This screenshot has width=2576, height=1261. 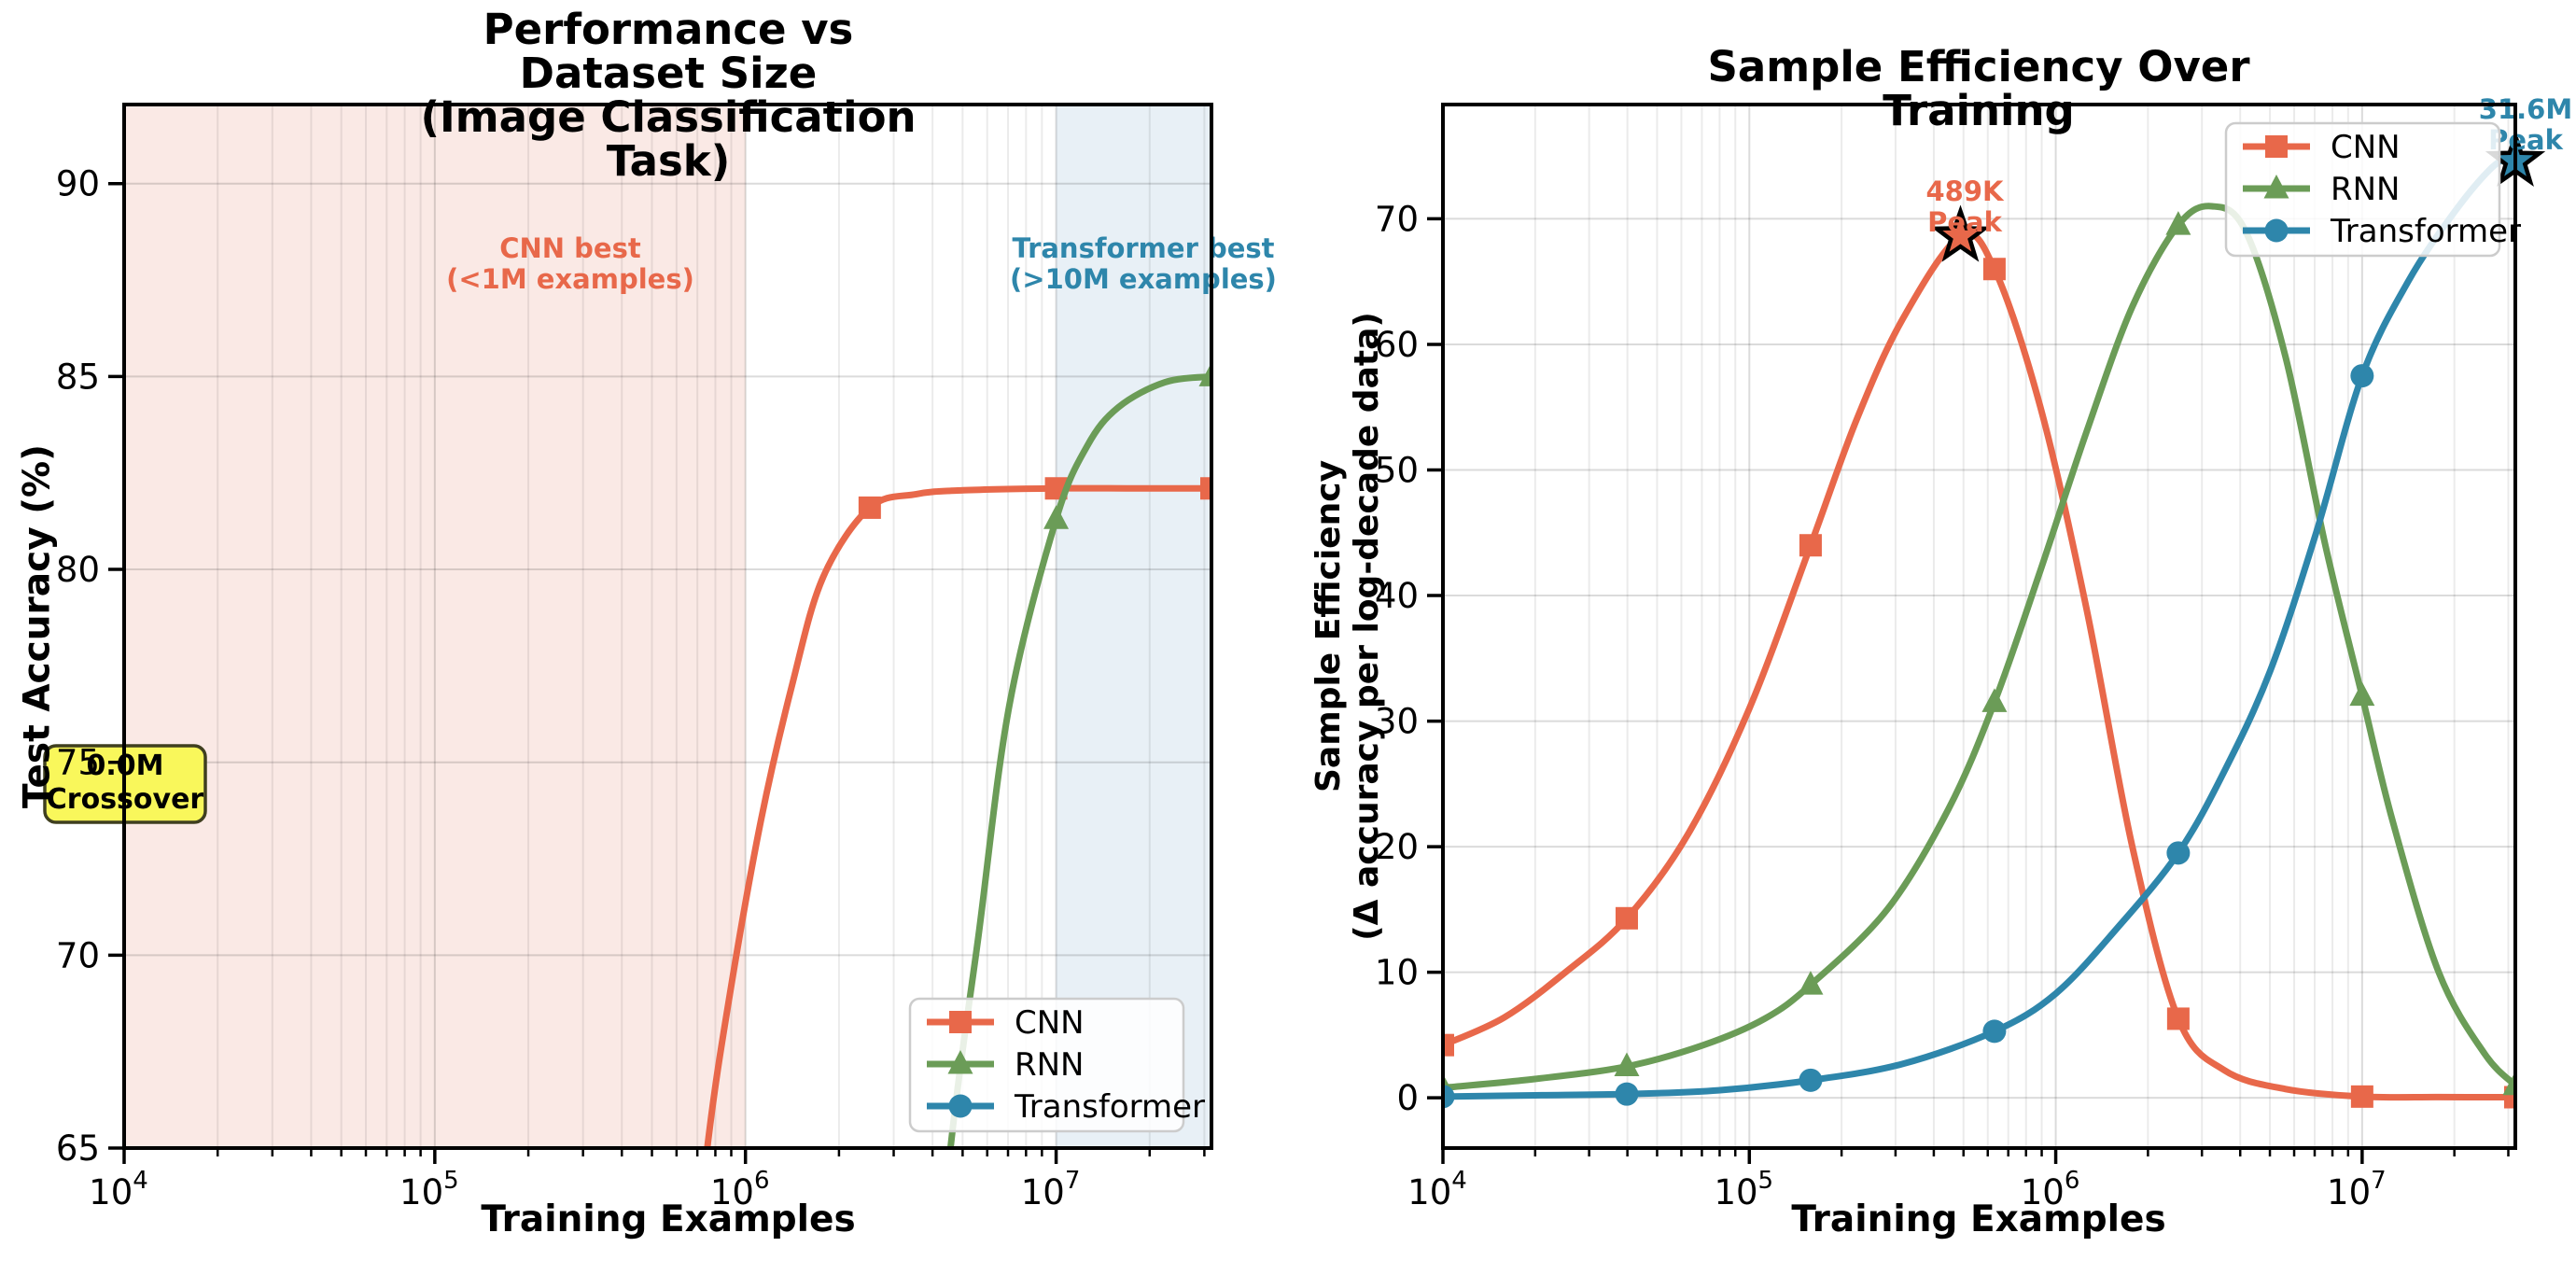 What do you see at coordinates (2525, 109) in the screenshot?
I see `svg-text: 31.6M` at bounding box center [2525, 109].